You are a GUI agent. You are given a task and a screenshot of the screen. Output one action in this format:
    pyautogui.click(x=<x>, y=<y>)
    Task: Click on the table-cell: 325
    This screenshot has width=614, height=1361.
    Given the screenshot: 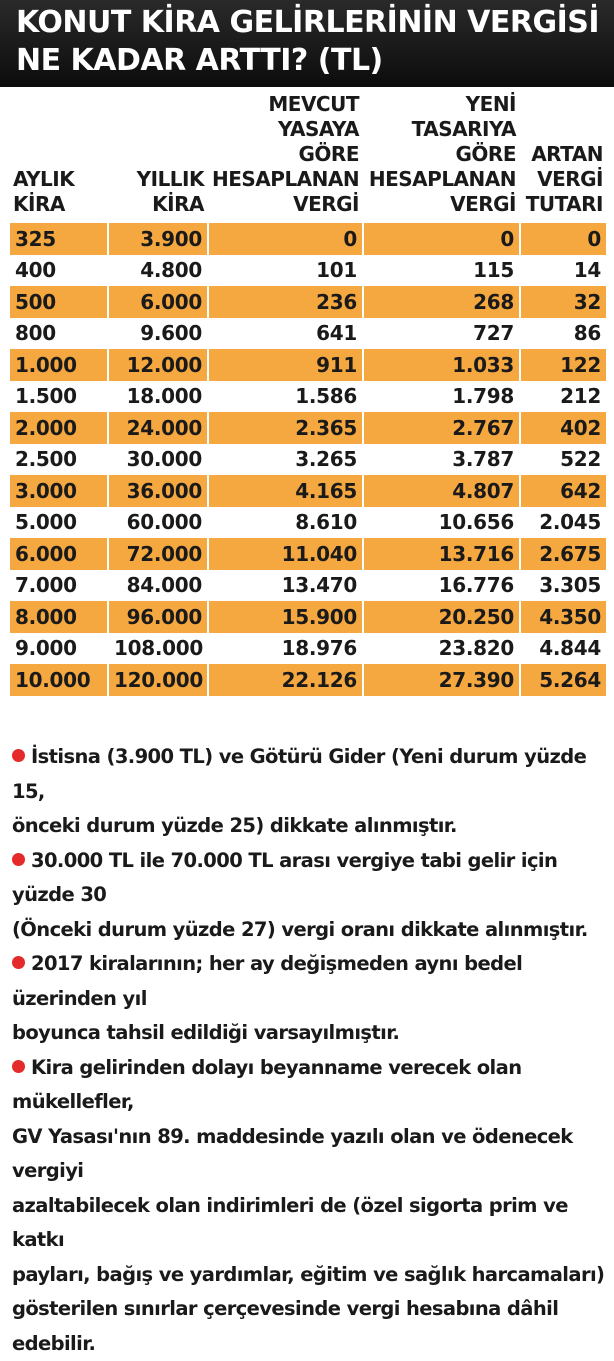 What is the action you would take?
    pyautogui.click(x=58, y=239)
    